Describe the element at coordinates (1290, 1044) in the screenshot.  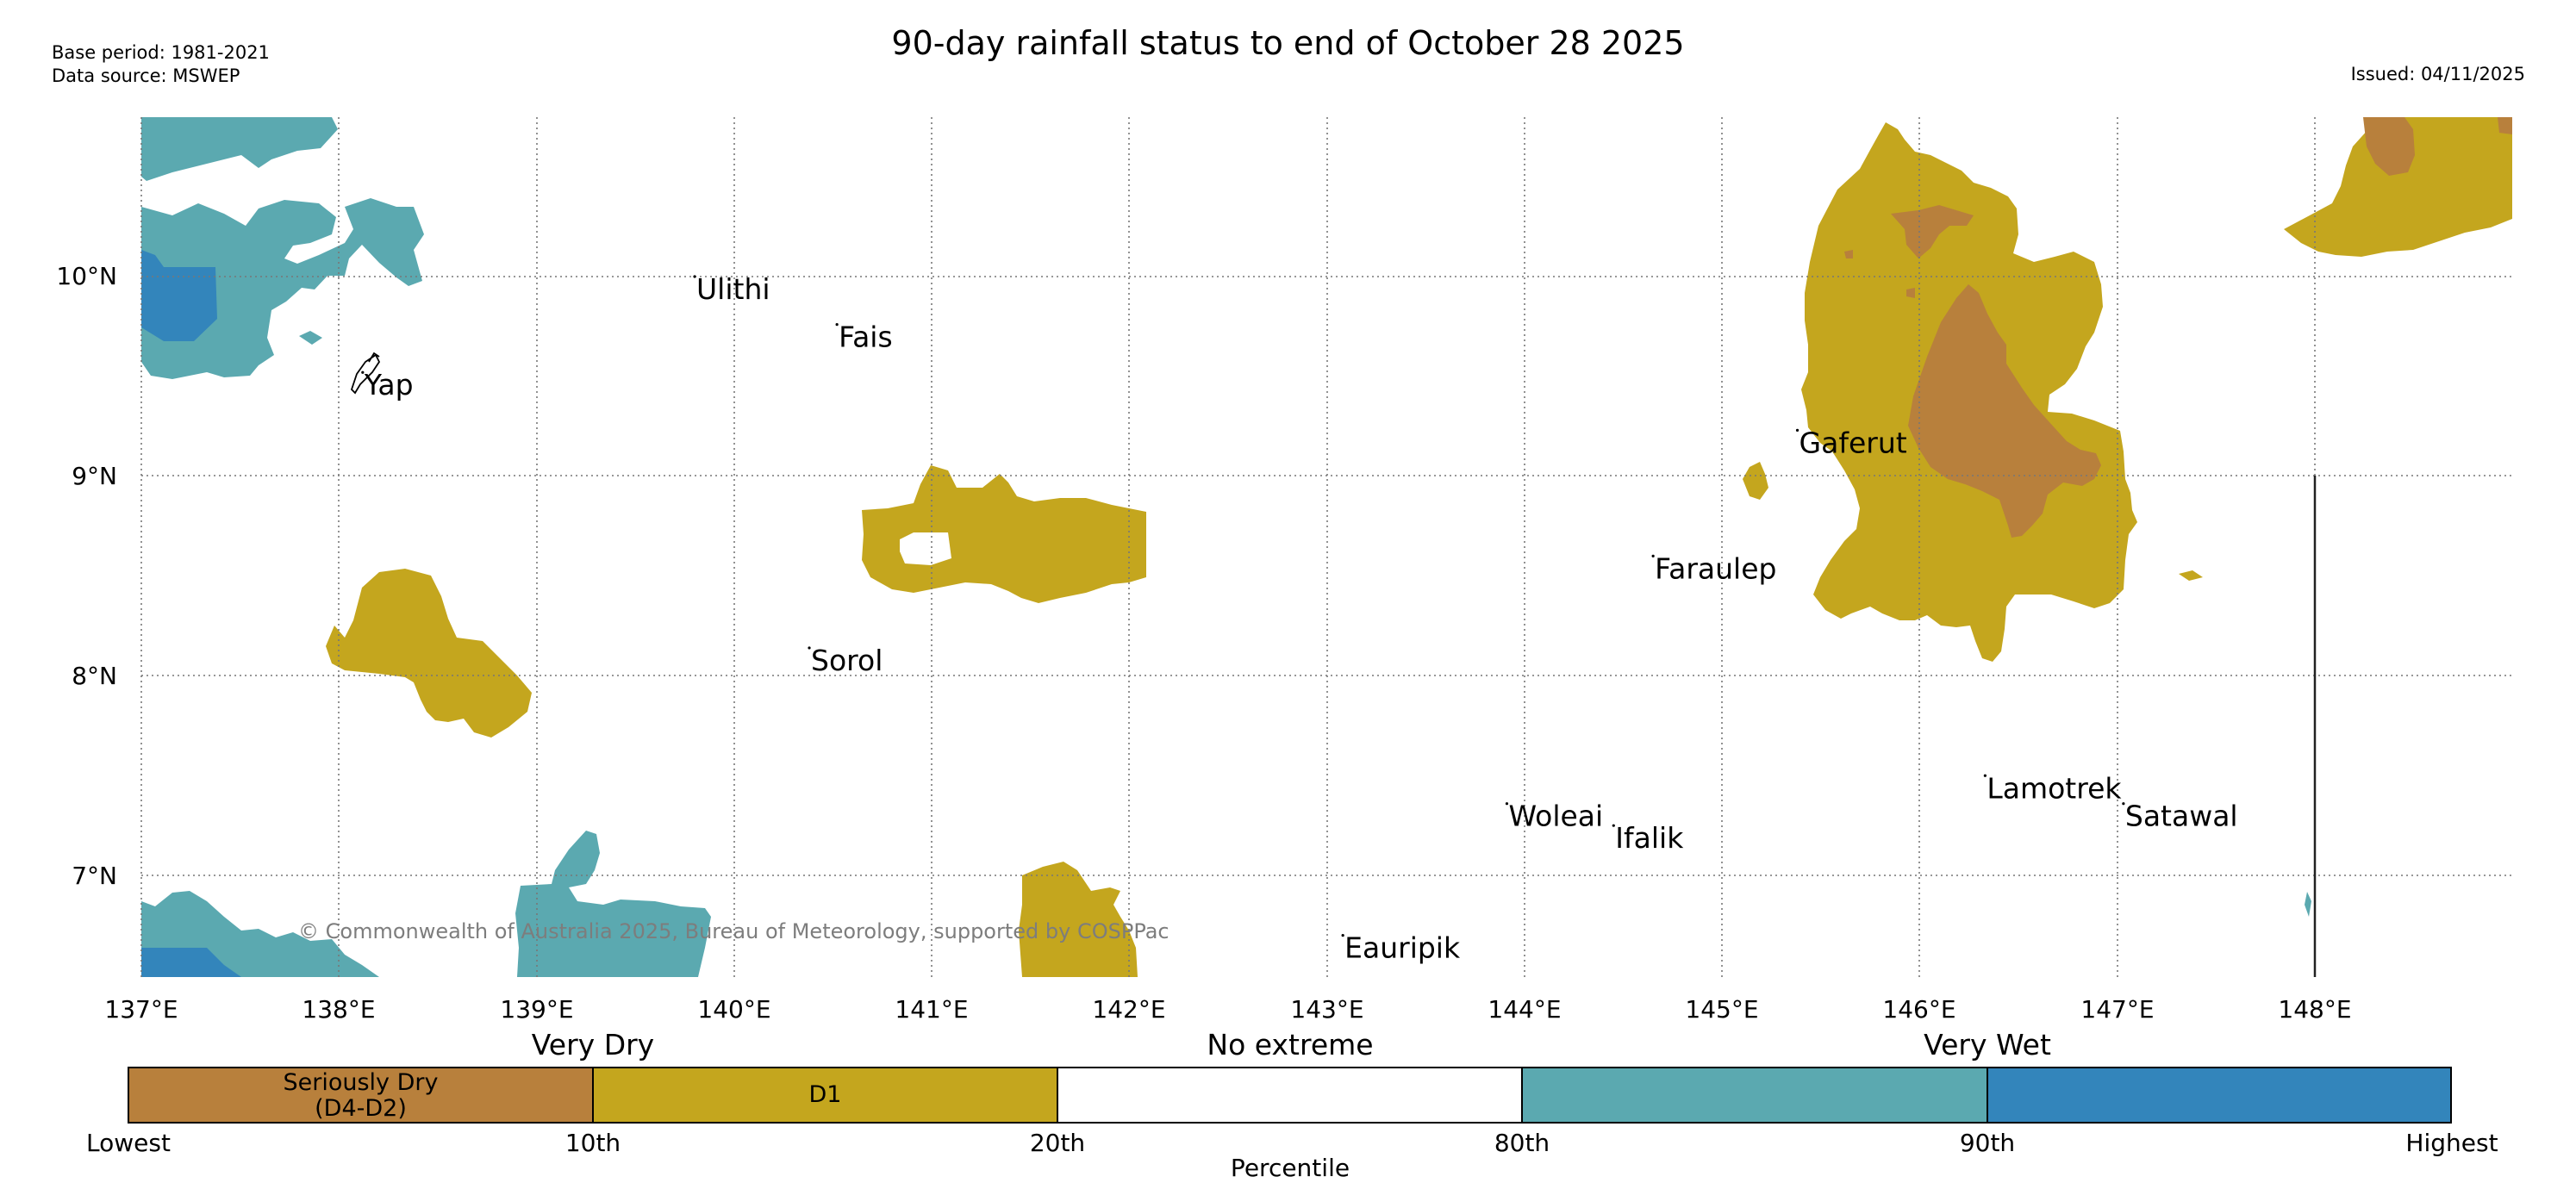
I see `legend-category-no-extreme: No extreme` at that location.